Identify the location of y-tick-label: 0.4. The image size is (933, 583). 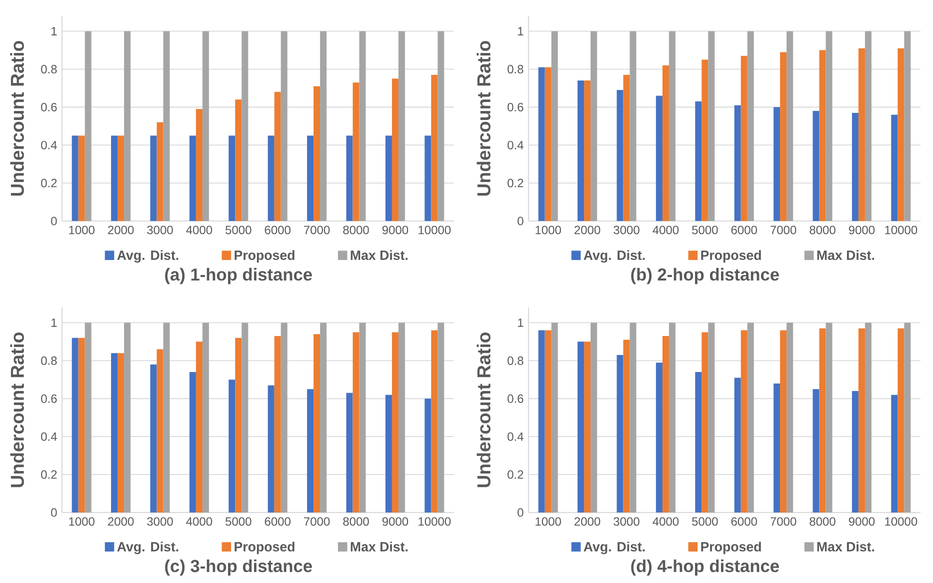
(49, 145).